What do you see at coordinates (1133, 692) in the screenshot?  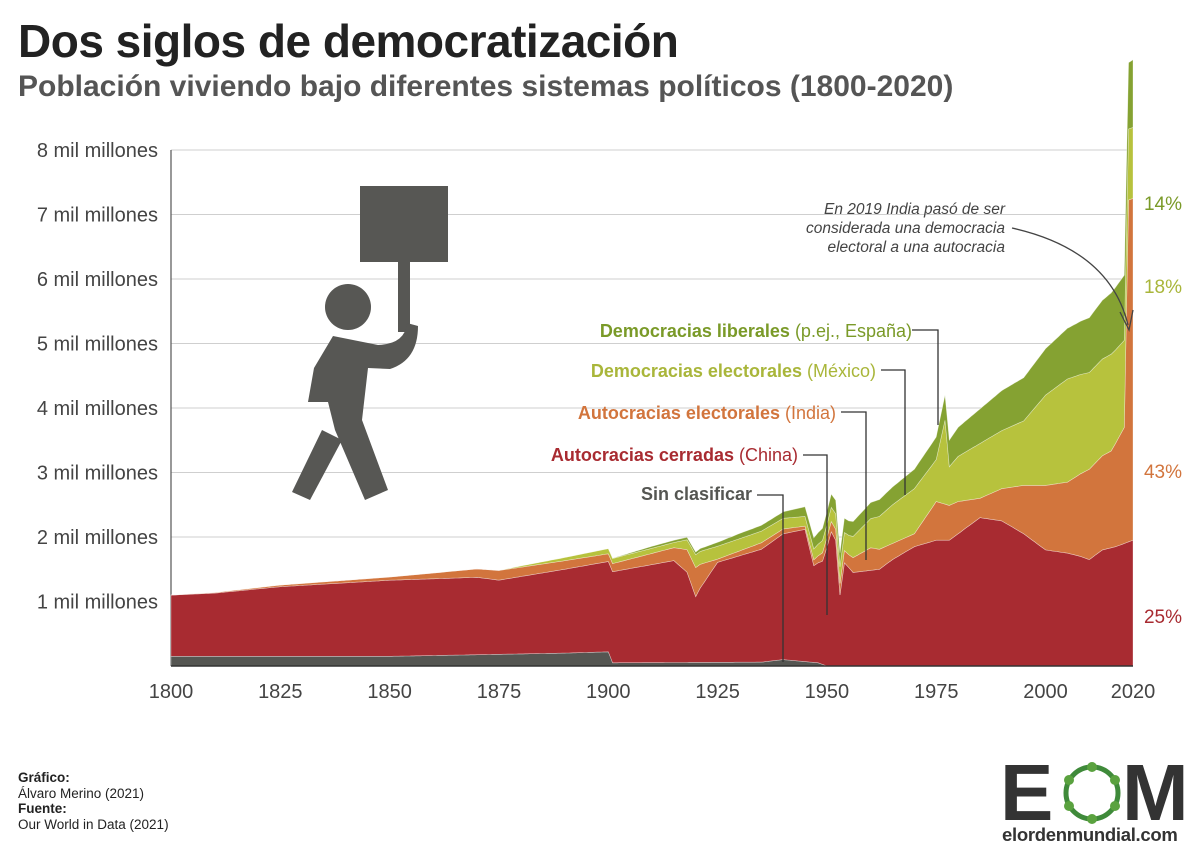 I see `x-tick-label: 2020` at bounding box center [1133, 692].